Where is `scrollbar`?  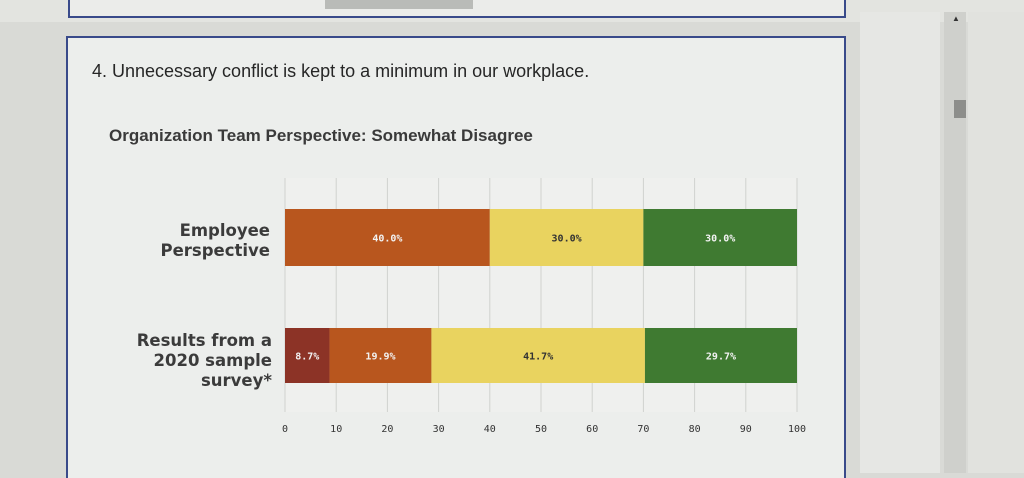 scrollbar is located at coordinates (955, 242).